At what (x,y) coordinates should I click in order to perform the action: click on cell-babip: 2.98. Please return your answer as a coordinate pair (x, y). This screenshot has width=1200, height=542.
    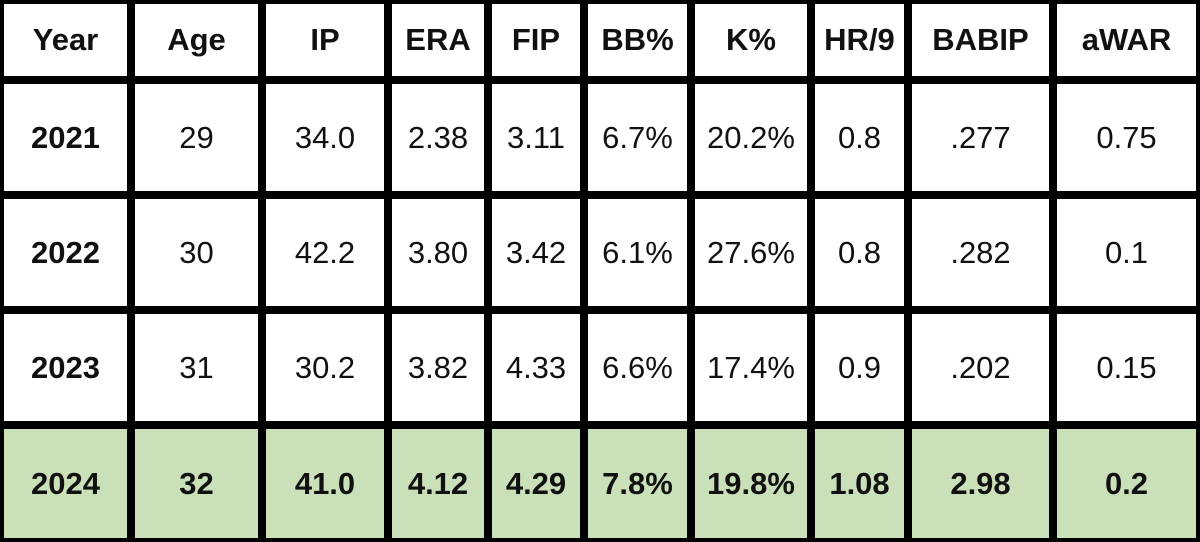
    Looking at the image, I should click on (980, 483).